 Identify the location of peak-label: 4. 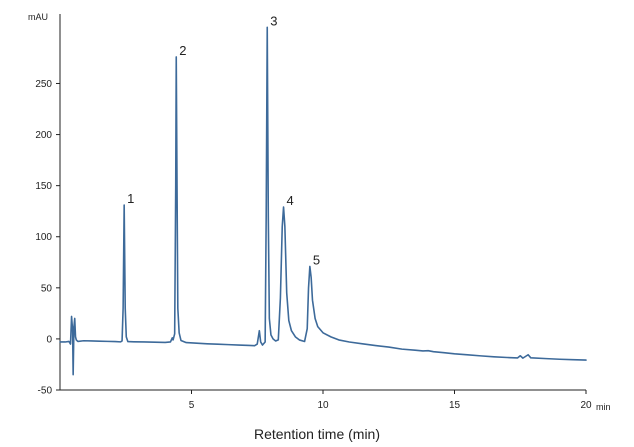
(290, 200).